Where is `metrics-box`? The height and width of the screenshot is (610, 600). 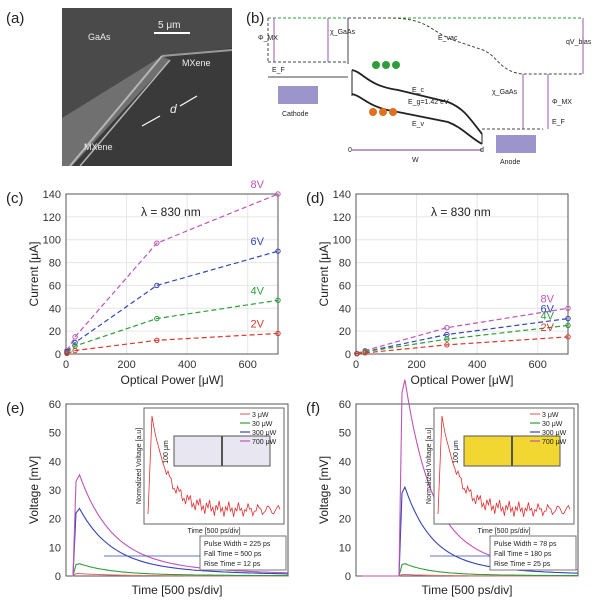 metrics-box is located at coordinates (243, 553).